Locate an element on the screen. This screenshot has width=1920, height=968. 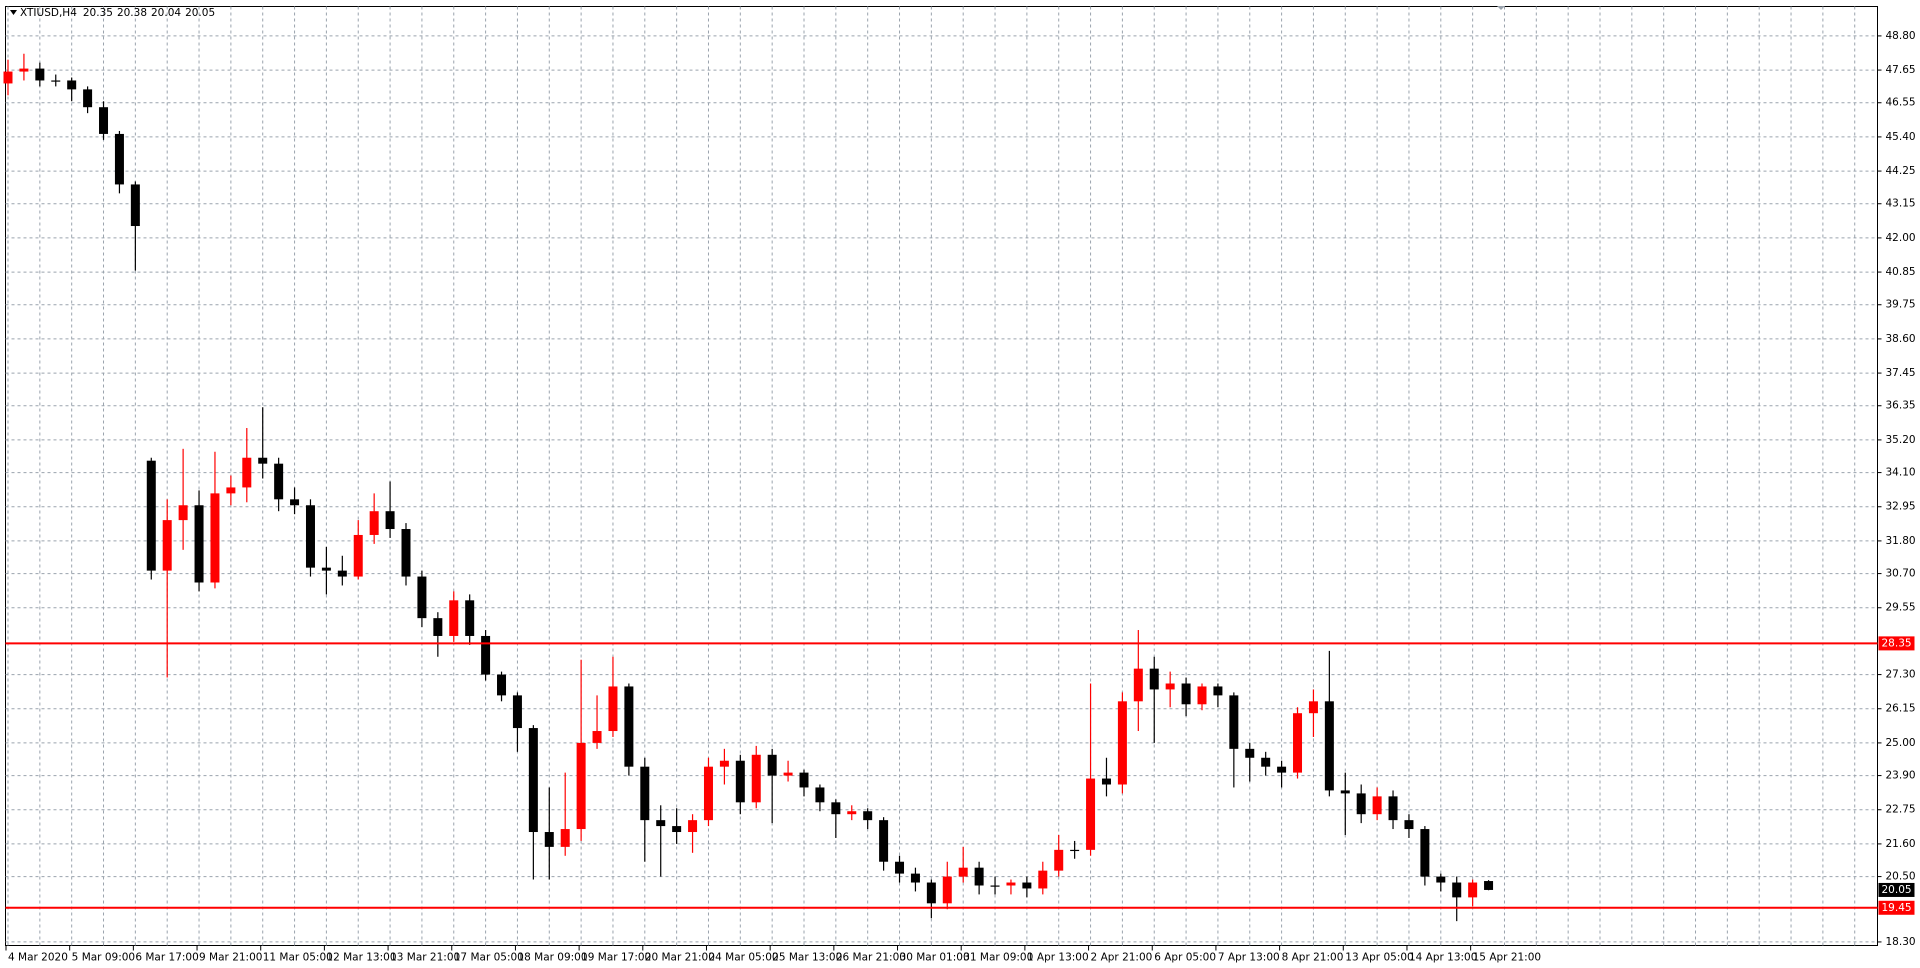
x-tick-label: 31 Mar 09:00 is located at coordinates (998, 958).